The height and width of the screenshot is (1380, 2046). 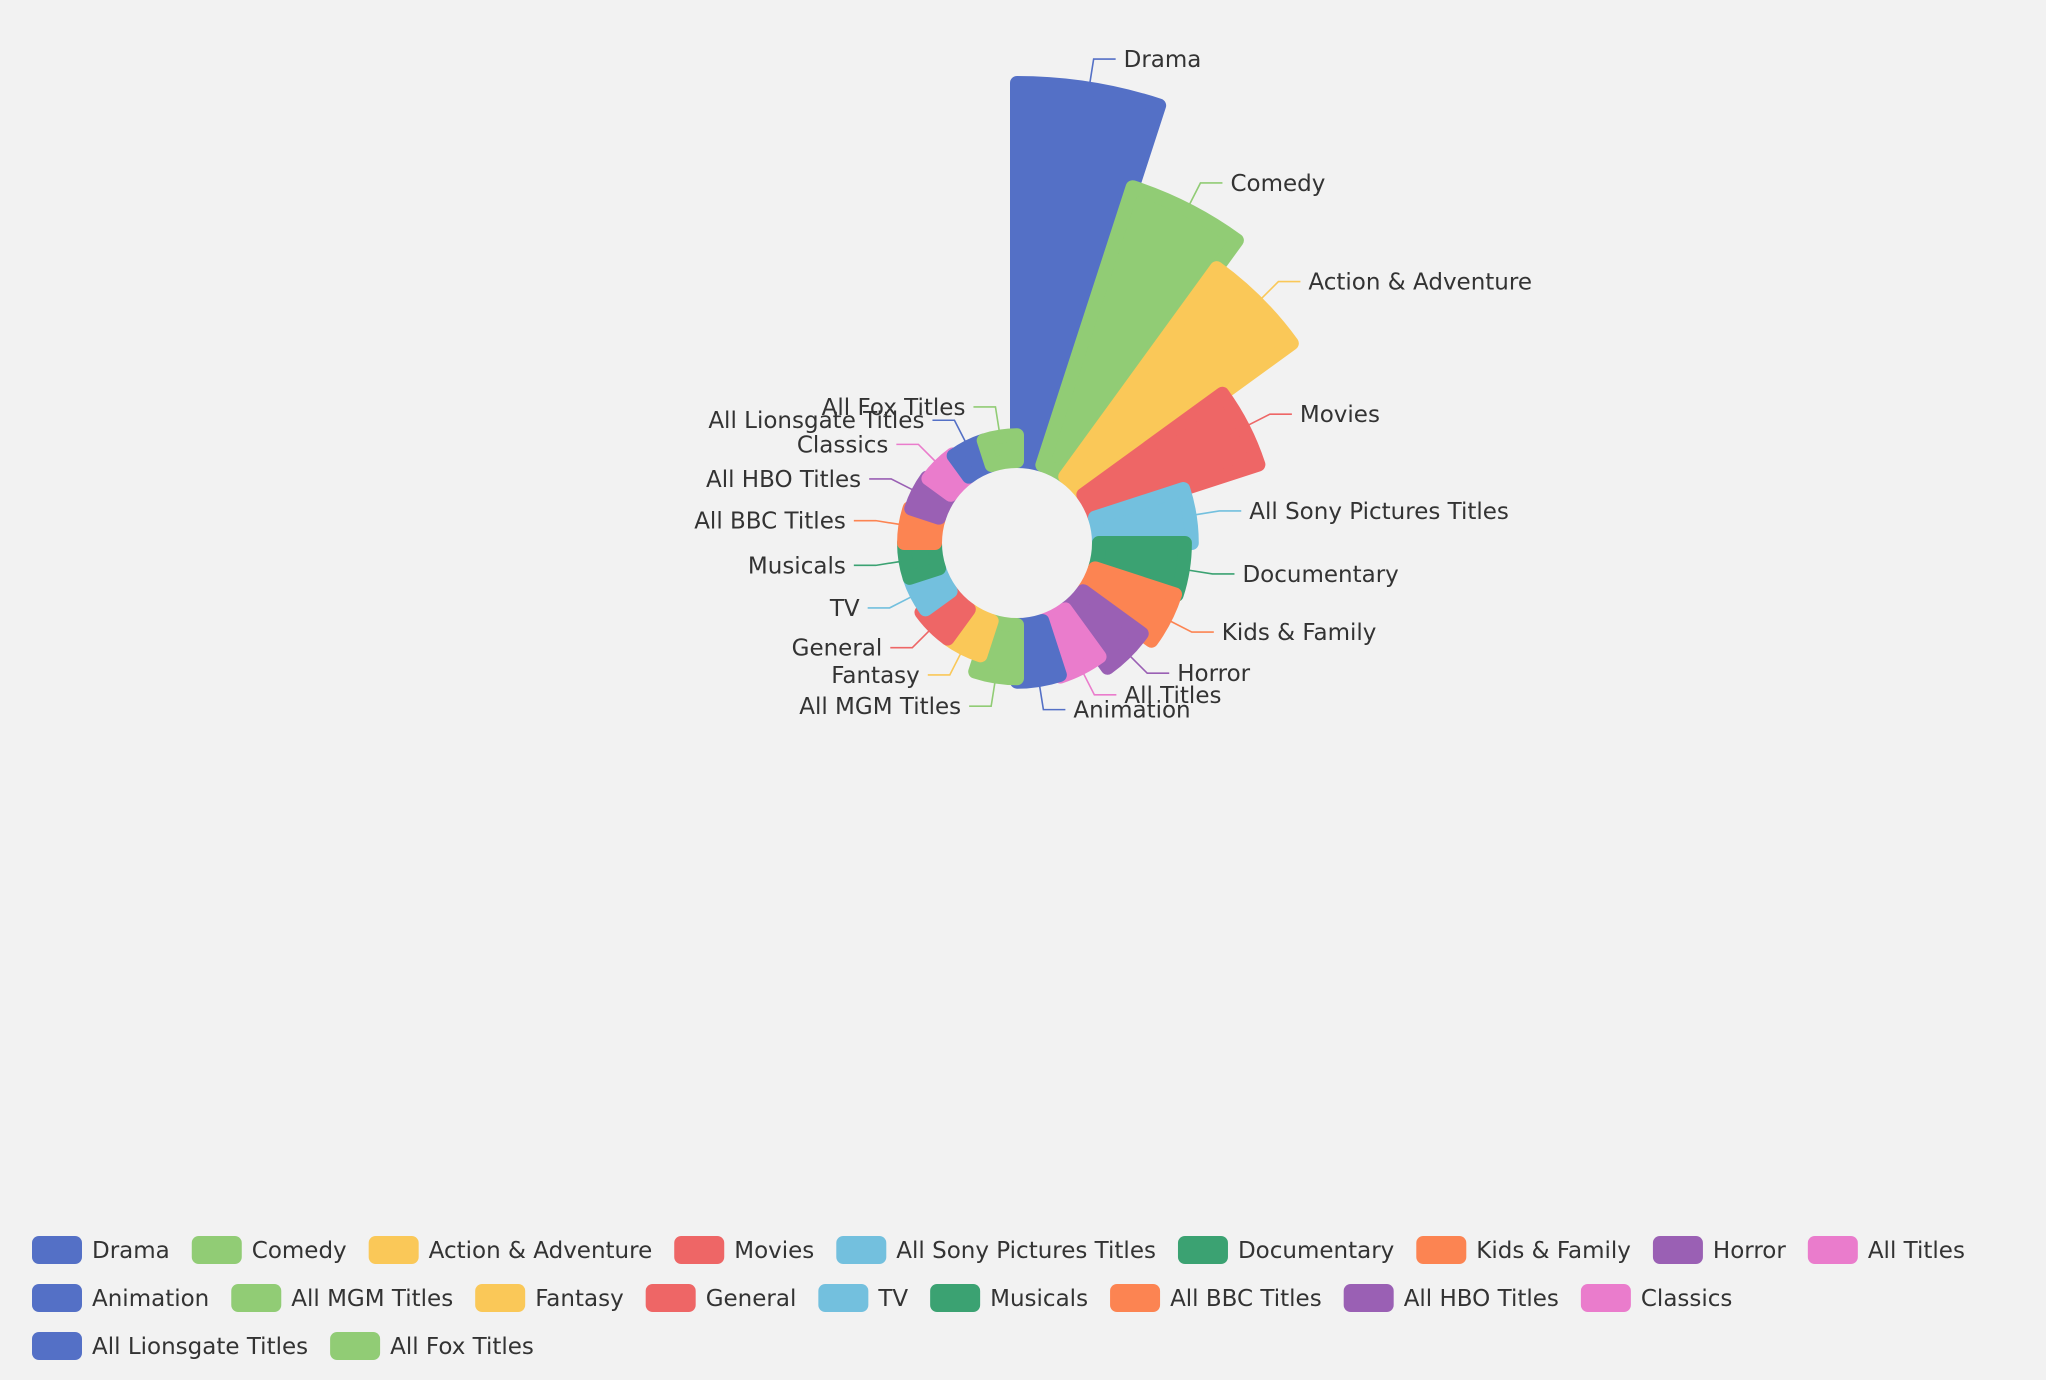 What do you see at coordinates (1320, 575) in the screenshot?
I see `slice-label-documentary: Documentary` at bounding box center [1320, 575].